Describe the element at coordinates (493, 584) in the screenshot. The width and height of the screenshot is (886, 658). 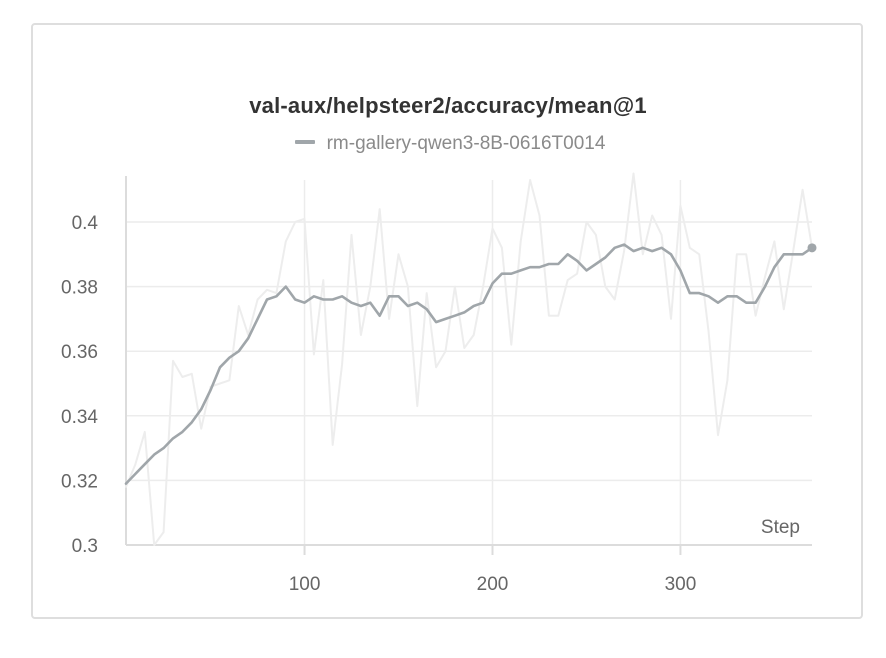
I see `x-tick-label: 200` at that location.